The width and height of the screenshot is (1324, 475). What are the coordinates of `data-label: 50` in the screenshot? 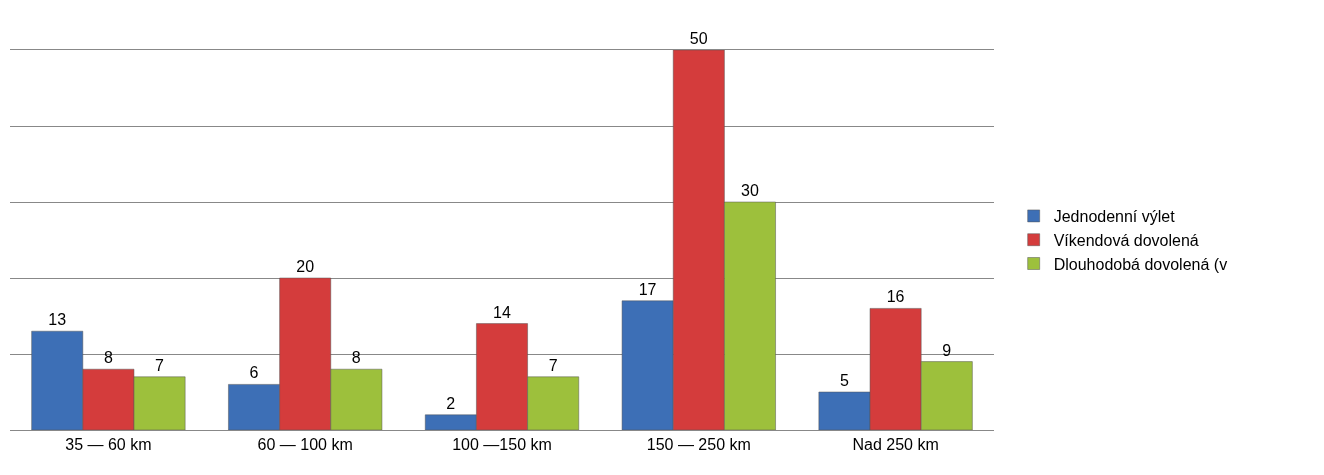 It's located at (698, 38).